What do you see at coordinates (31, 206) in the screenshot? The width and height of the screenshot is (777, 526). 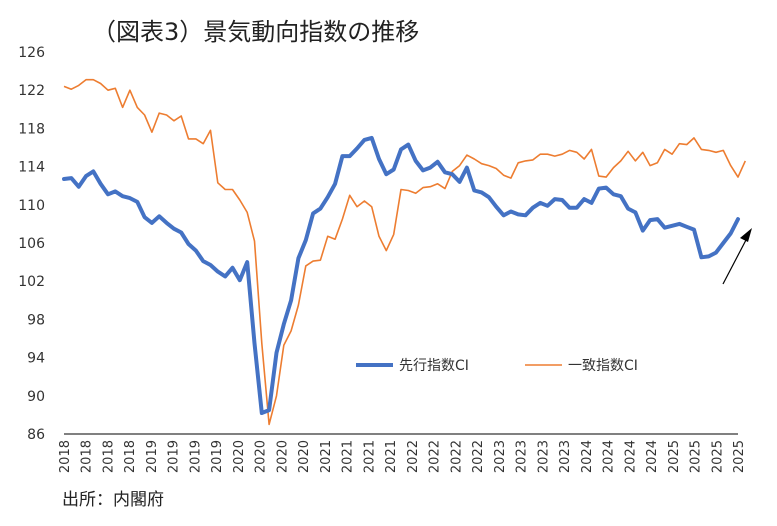 I see `y-tick-label: 110` at bounding box center [31, 206].